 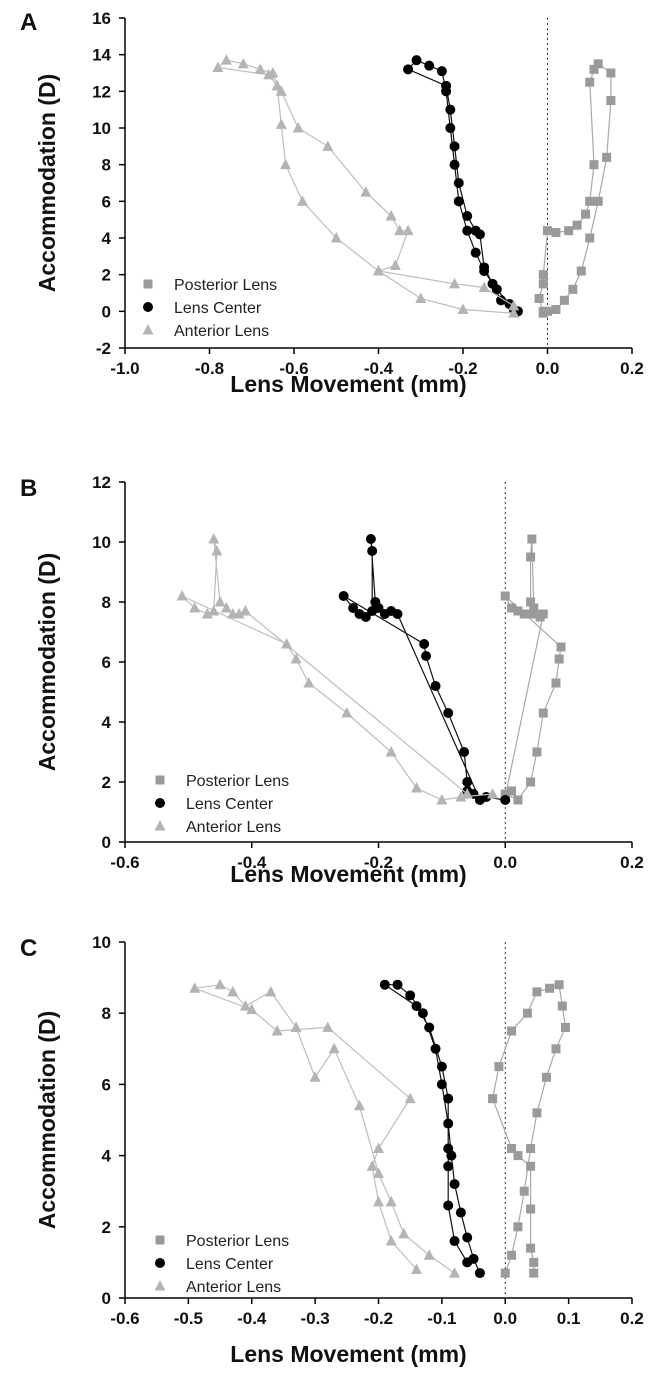 What do you see at coordinates (209, 368) in the screenshot?
I see `x-tick-label: -0.8` at bounding box center [209, 368].